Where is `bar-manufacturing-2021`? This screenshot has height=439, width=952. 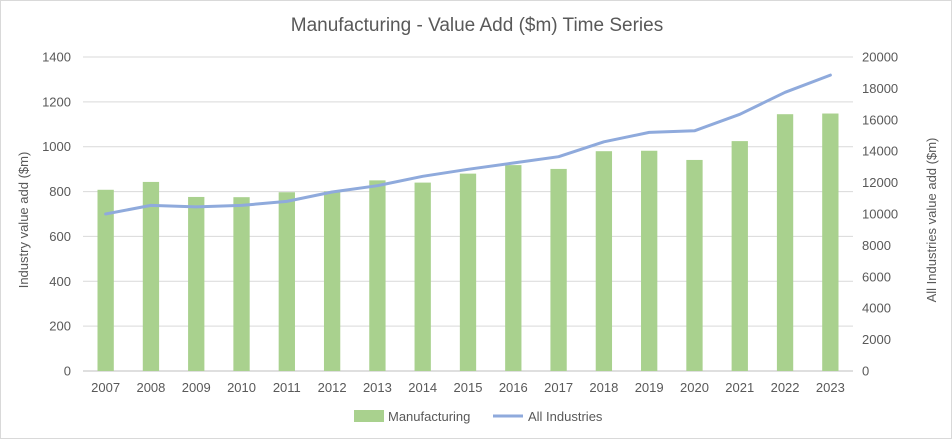 bar-manufacturing-2021 is located at coordinates (739, 256).